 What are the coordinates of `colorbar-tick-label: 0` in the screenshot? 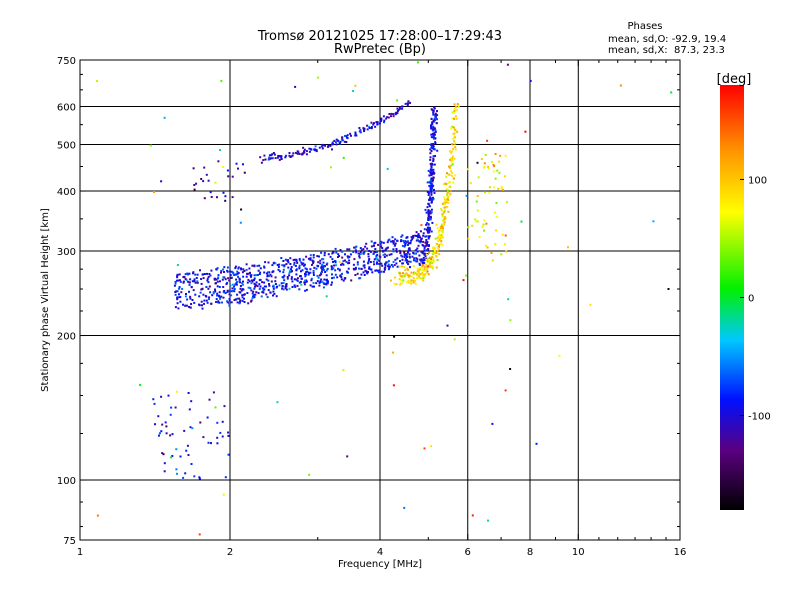 It's located at (751, 299).